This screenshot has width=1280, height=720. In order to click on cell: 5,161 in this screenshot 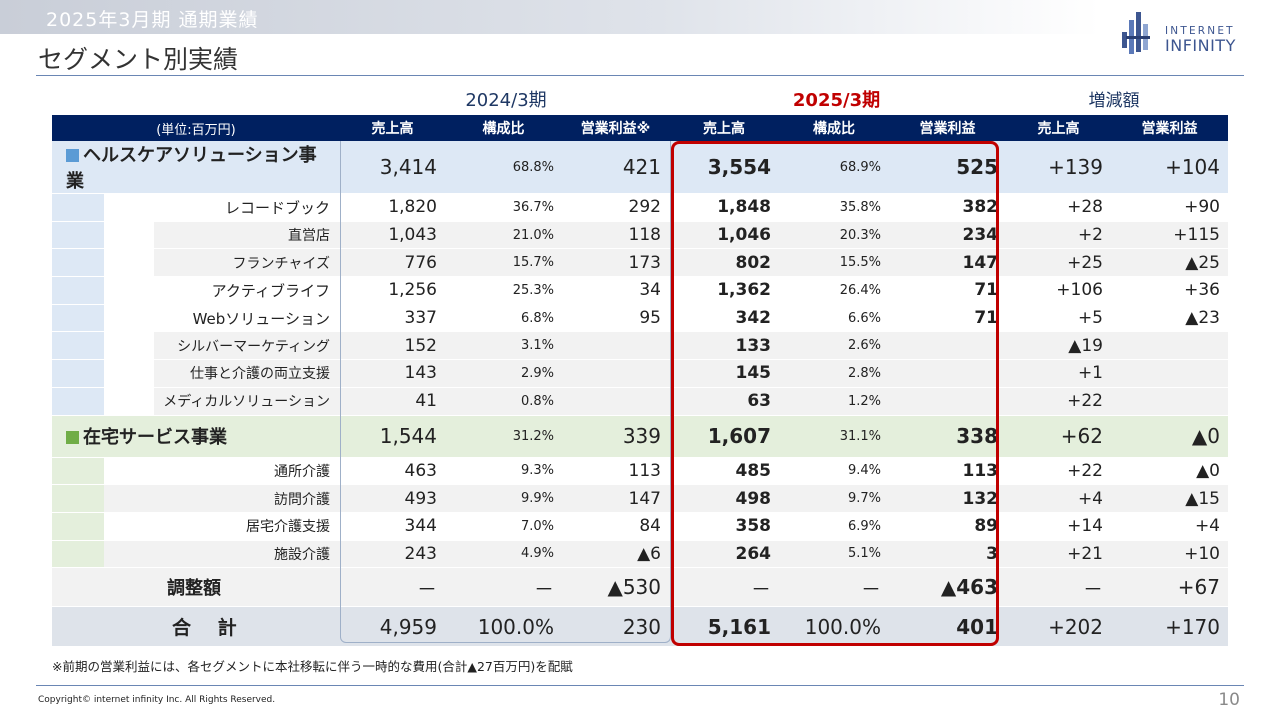, I will do `click(724, 627)`.